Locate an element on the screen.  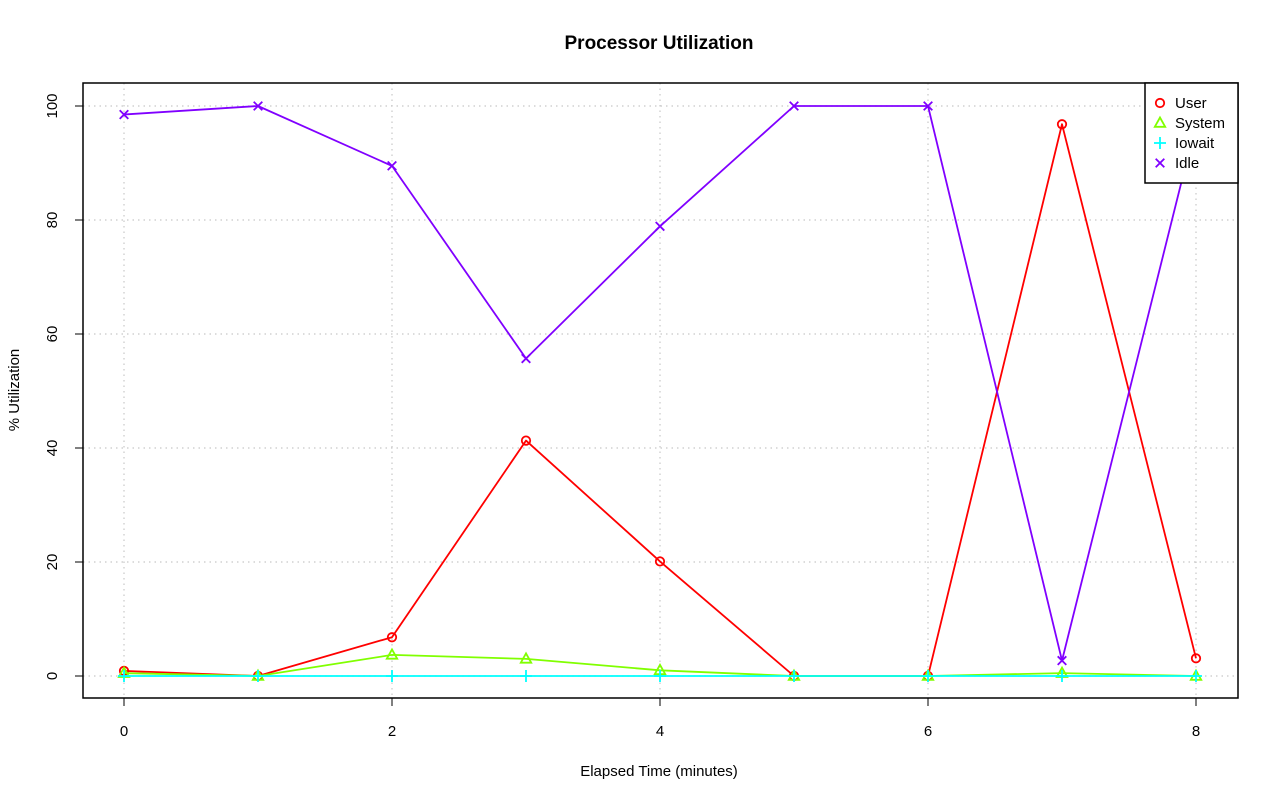
x-tick-label: 6 is located at coordinates (928, 731).